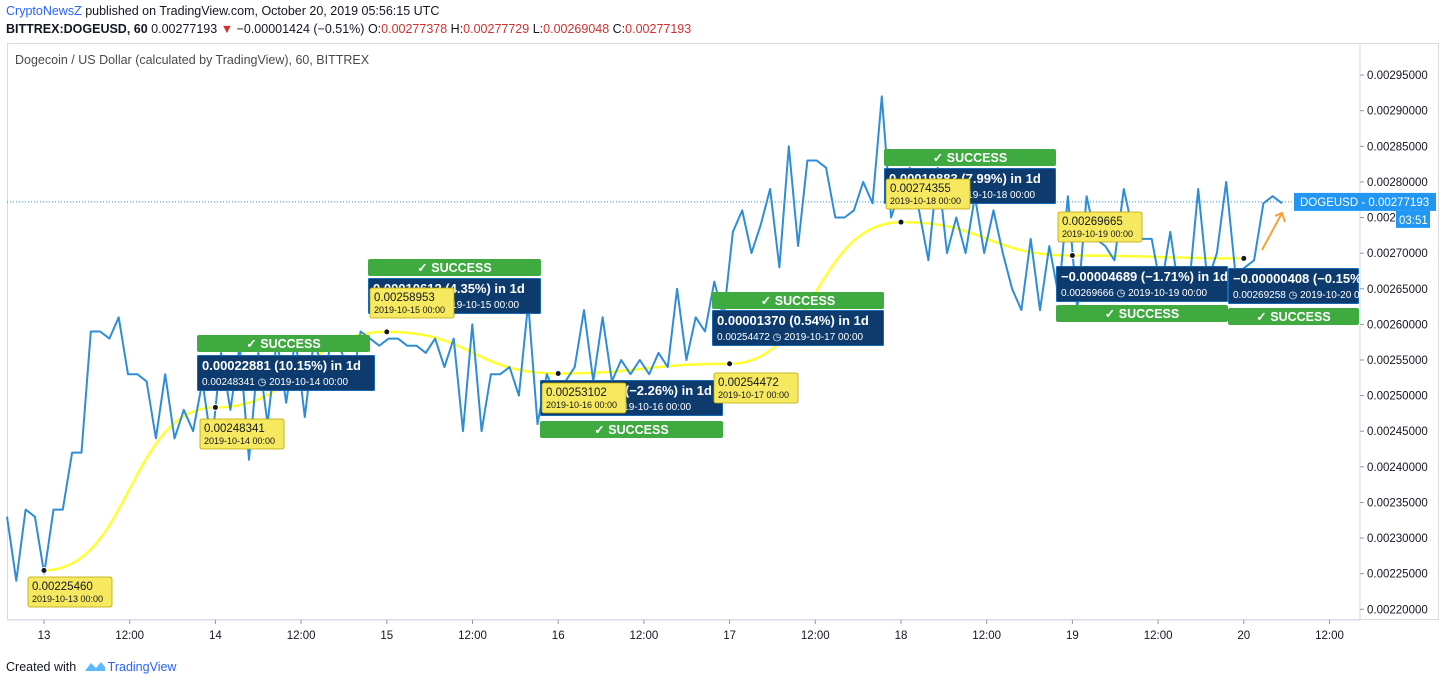  What do you see at coordinates (538, 29) in the screenshot?
I see `low-label: L:` at bounding box center [538, 29].